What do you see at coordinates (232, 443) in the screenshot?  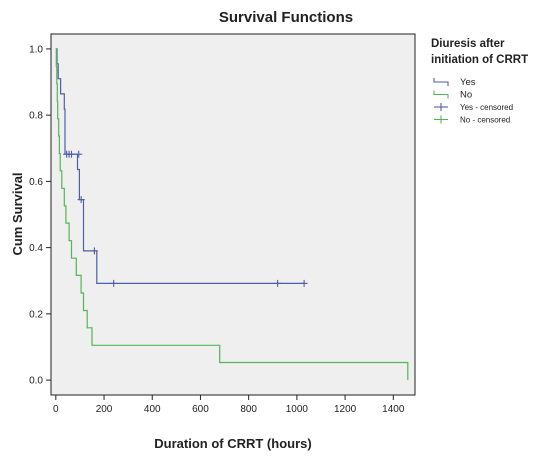 I see `x-axis-title: Duration of CRRT (hours)` at bounding box center [232, 443].